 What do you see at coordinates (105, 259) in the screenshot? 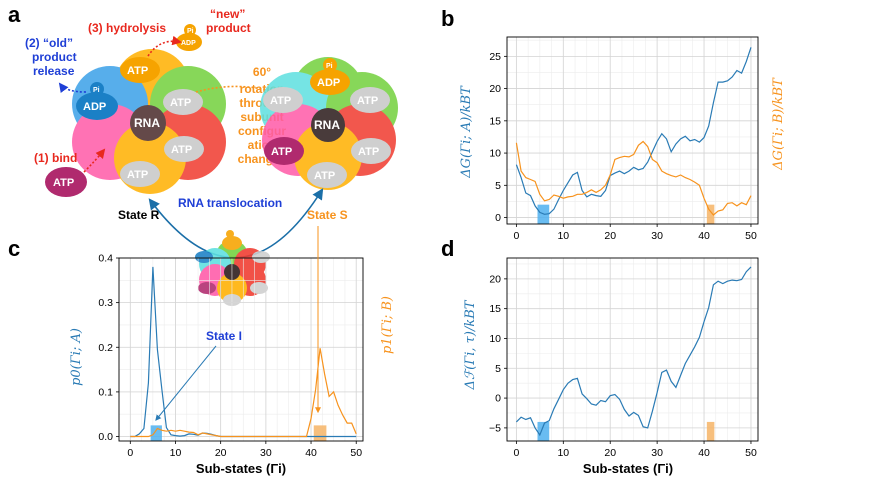
I see `ytick-label-c: 0.4` at bounding box center [105, 259].